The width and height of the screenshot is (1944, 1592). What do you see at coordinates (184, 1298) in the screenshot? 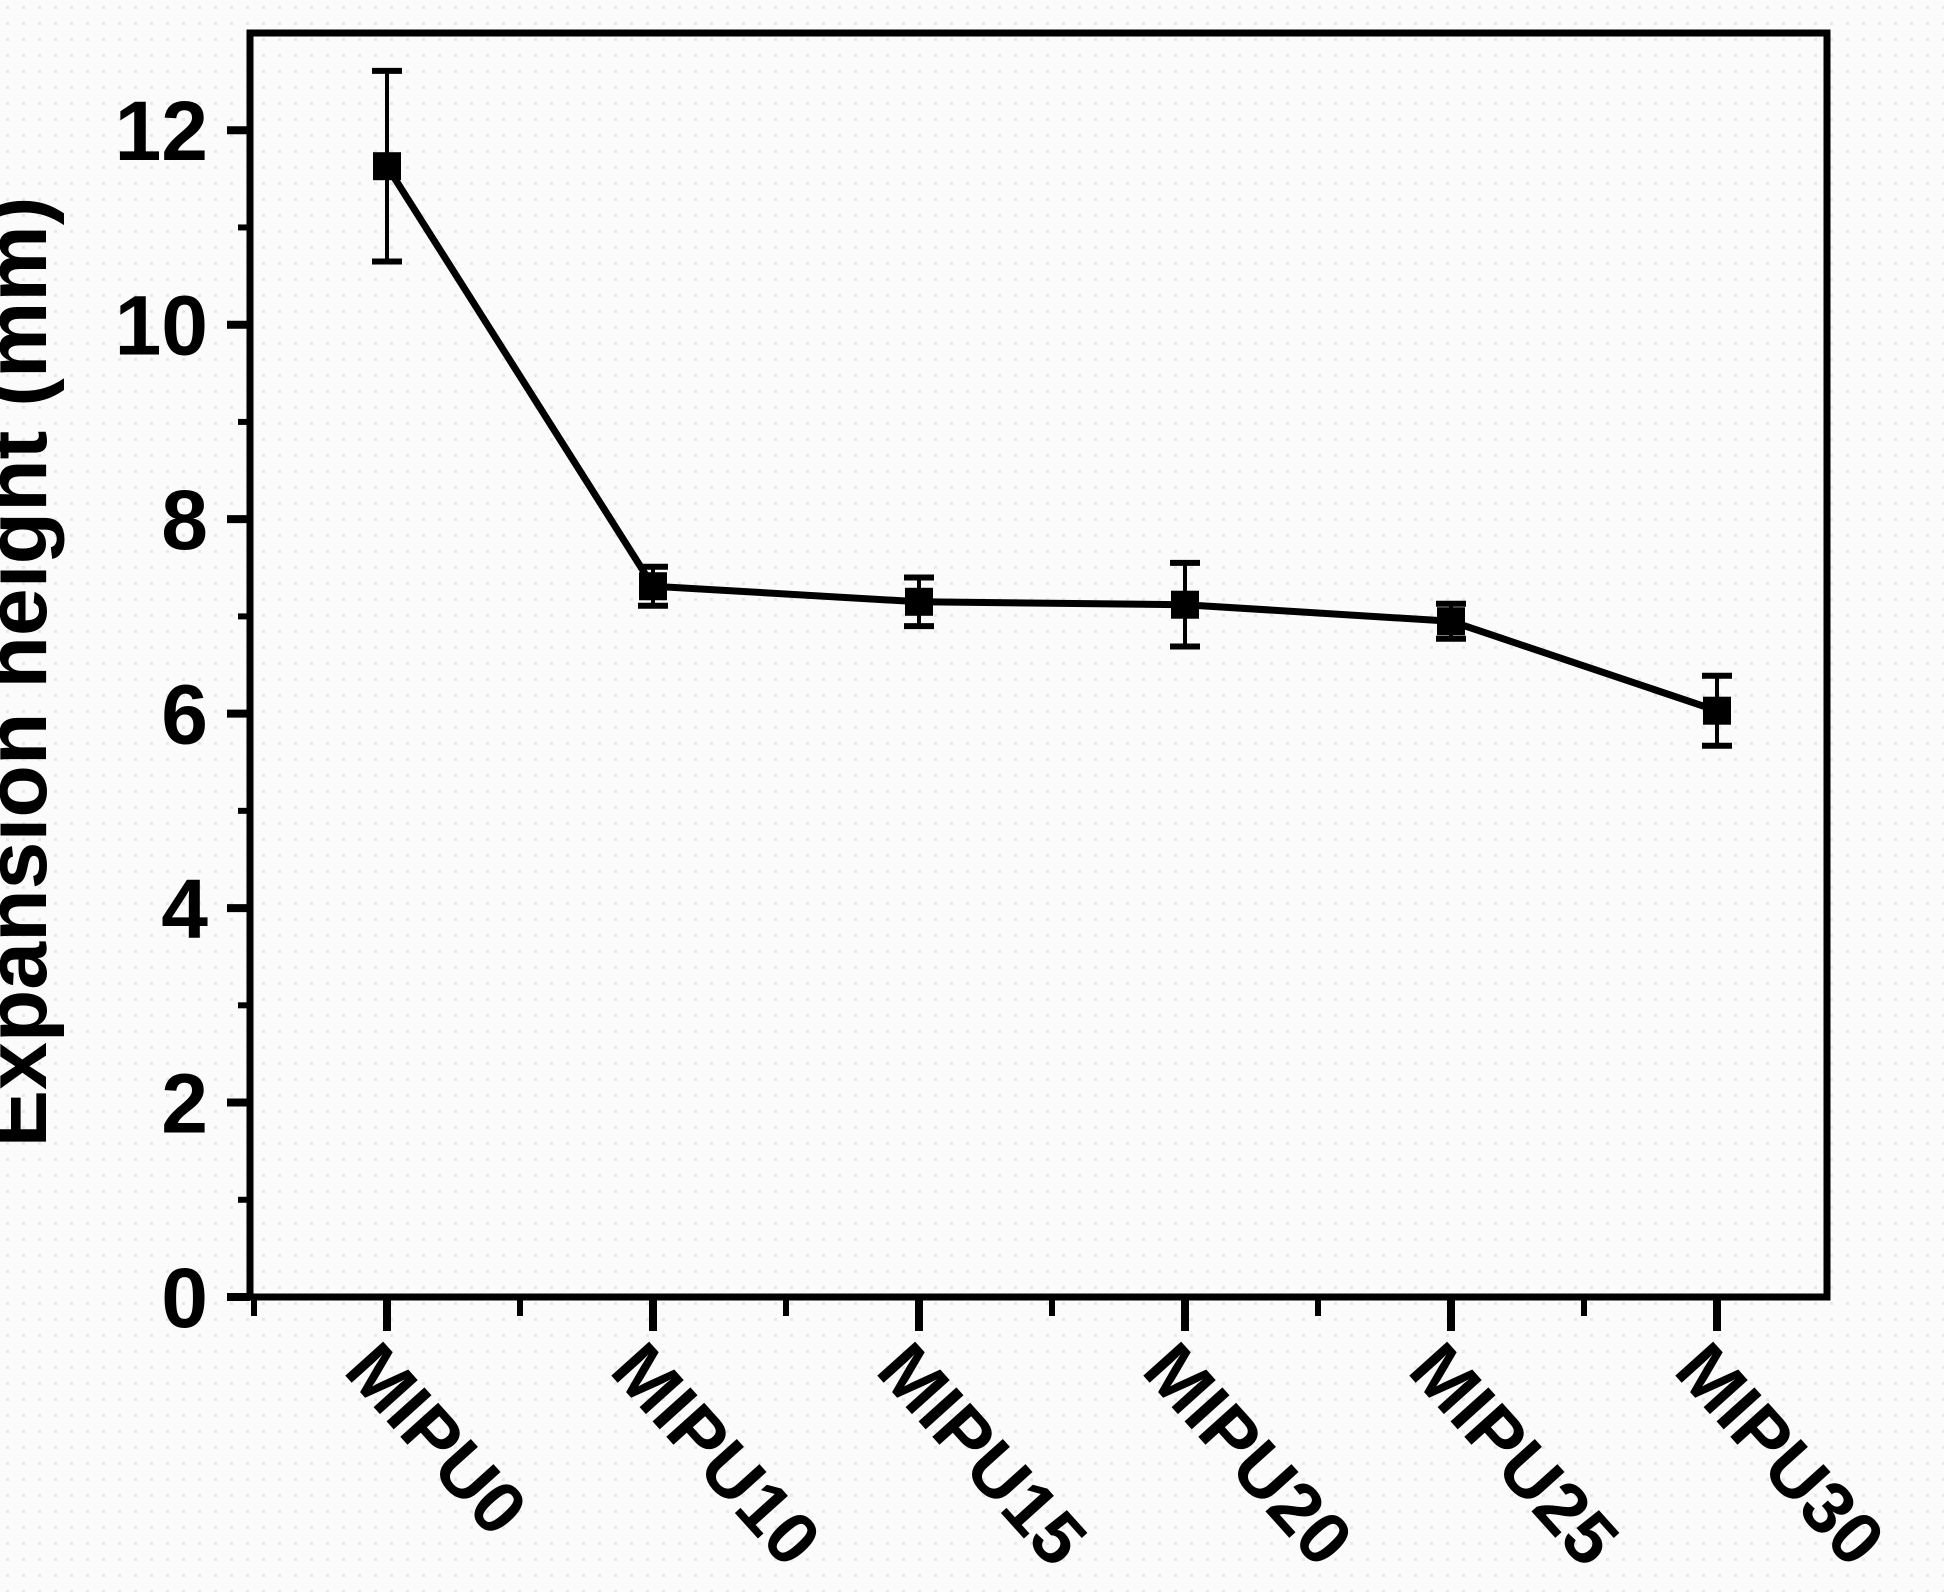
I see `y-axis-tick-label: 0` at bounding box center [184, 1298].